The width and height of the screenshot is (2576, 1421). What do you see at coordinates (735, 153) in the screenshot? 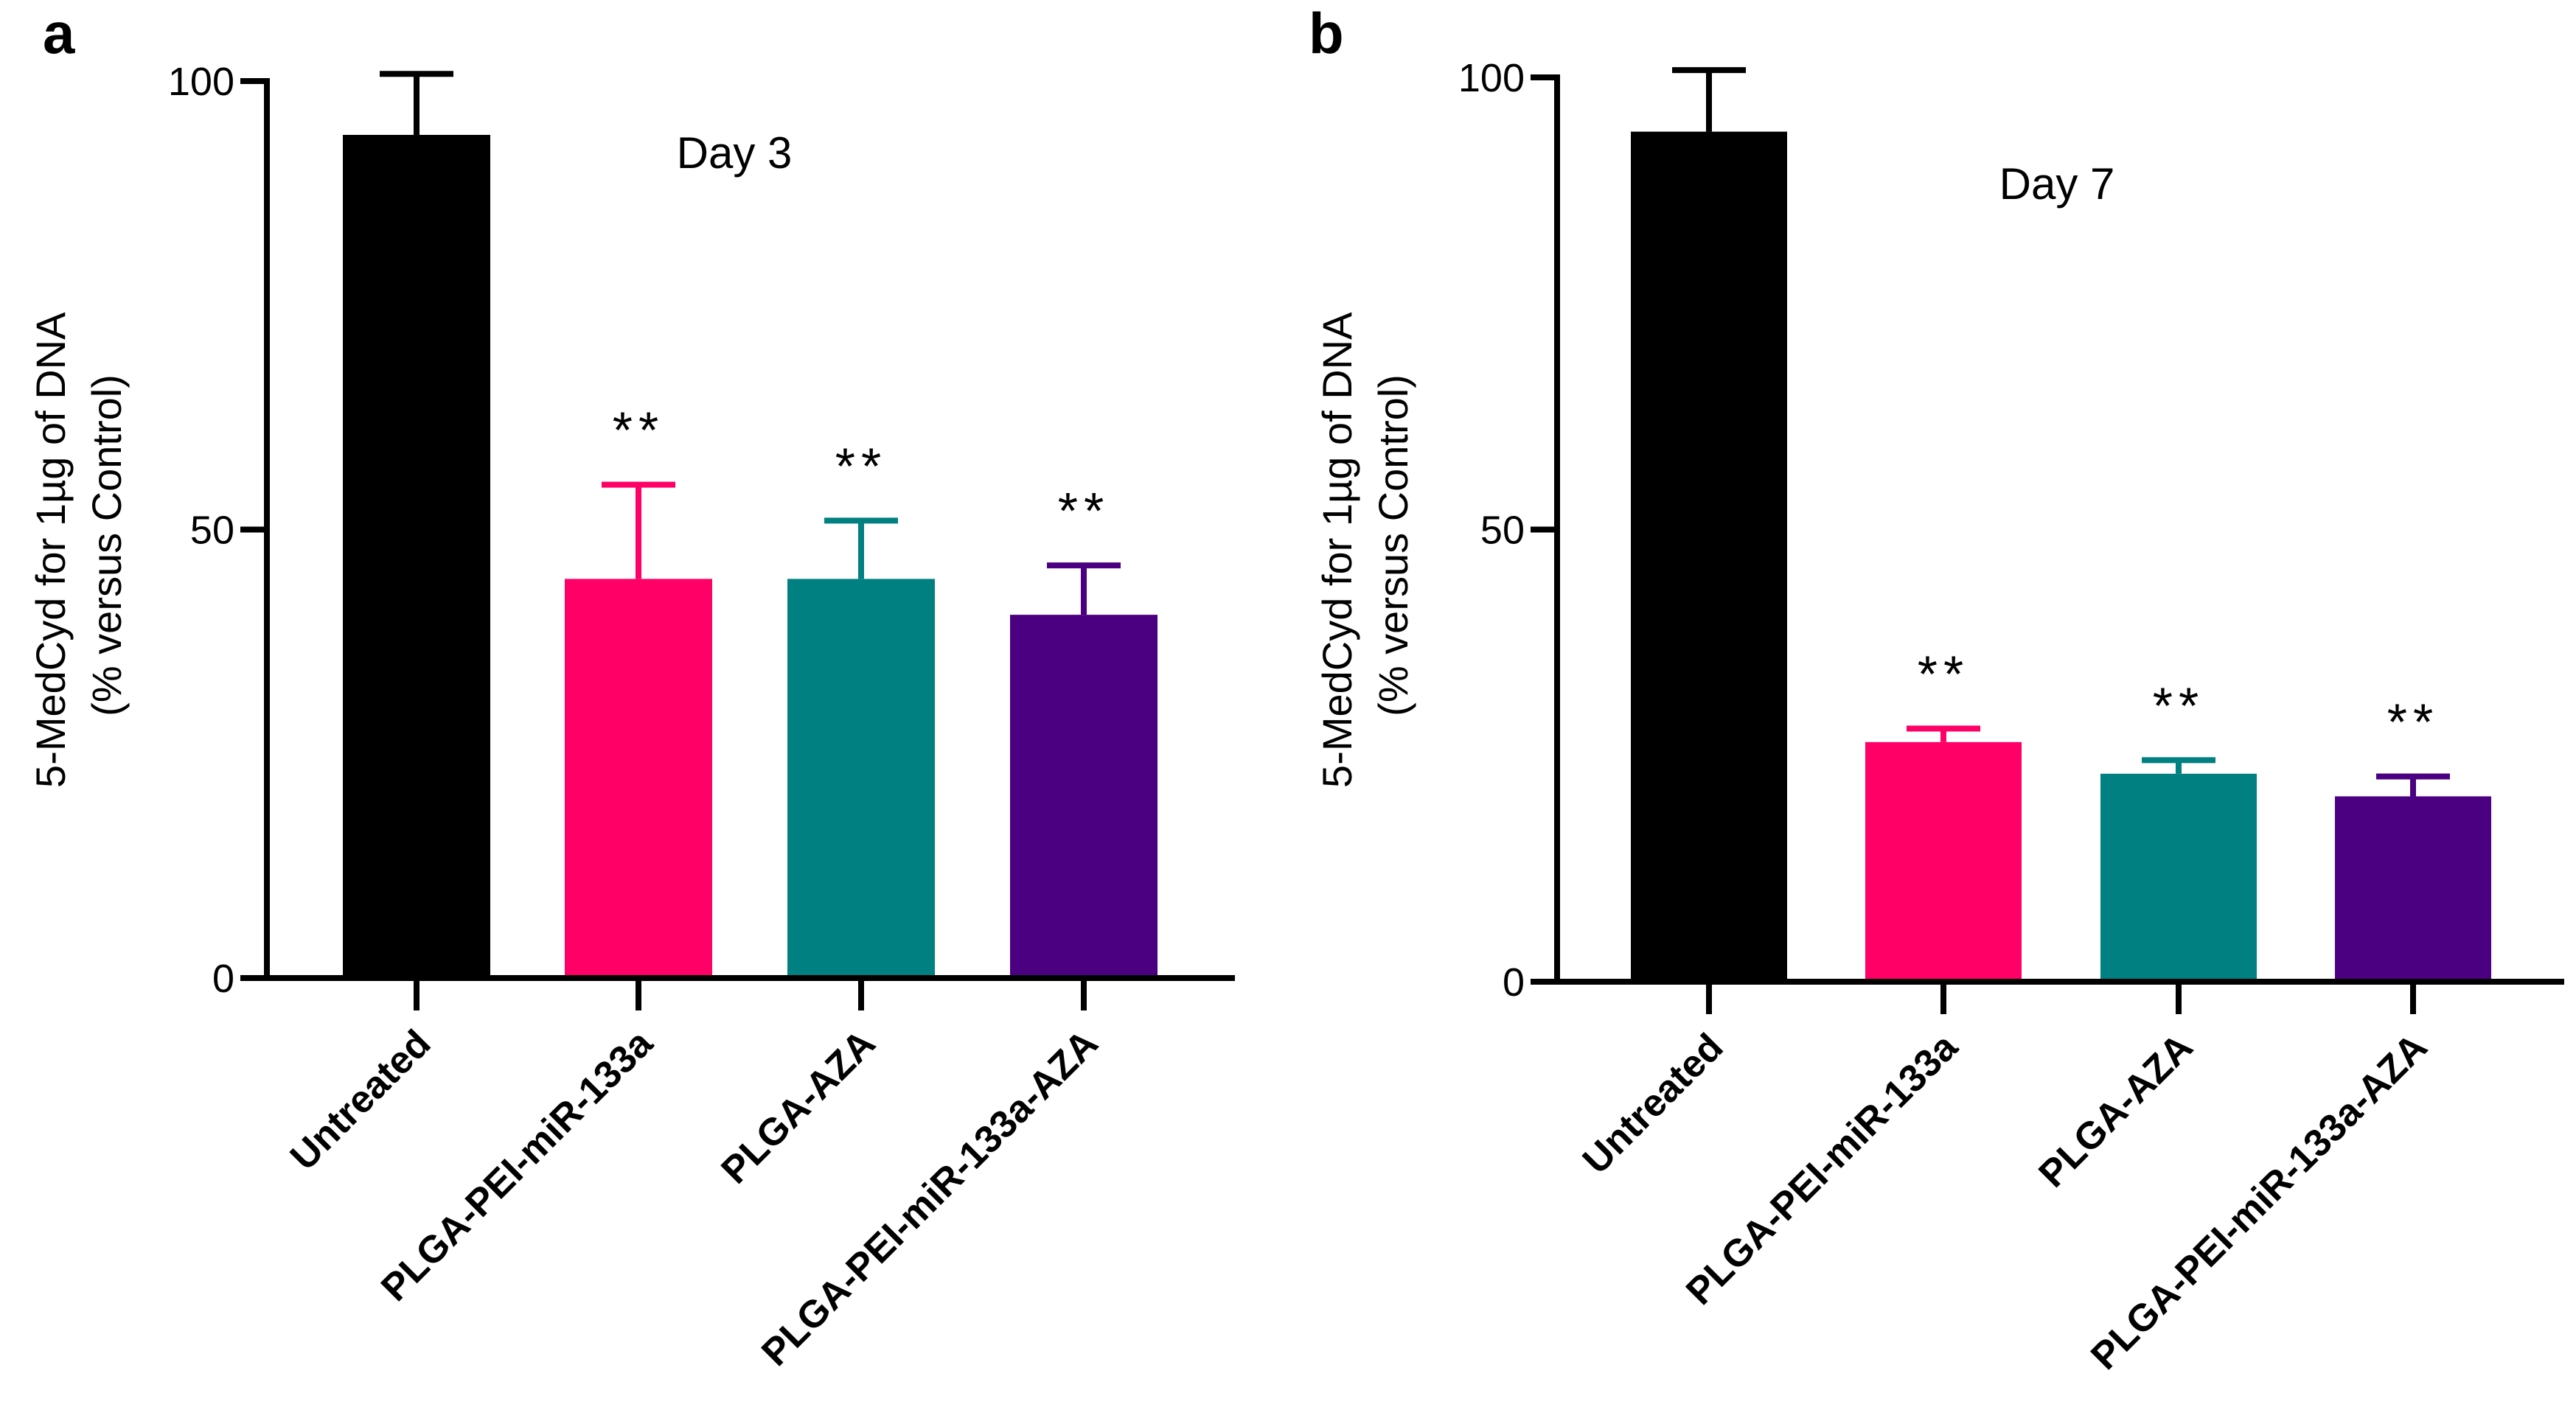
I see `annotation-day: Day 3` at bounding box center [735, 153].